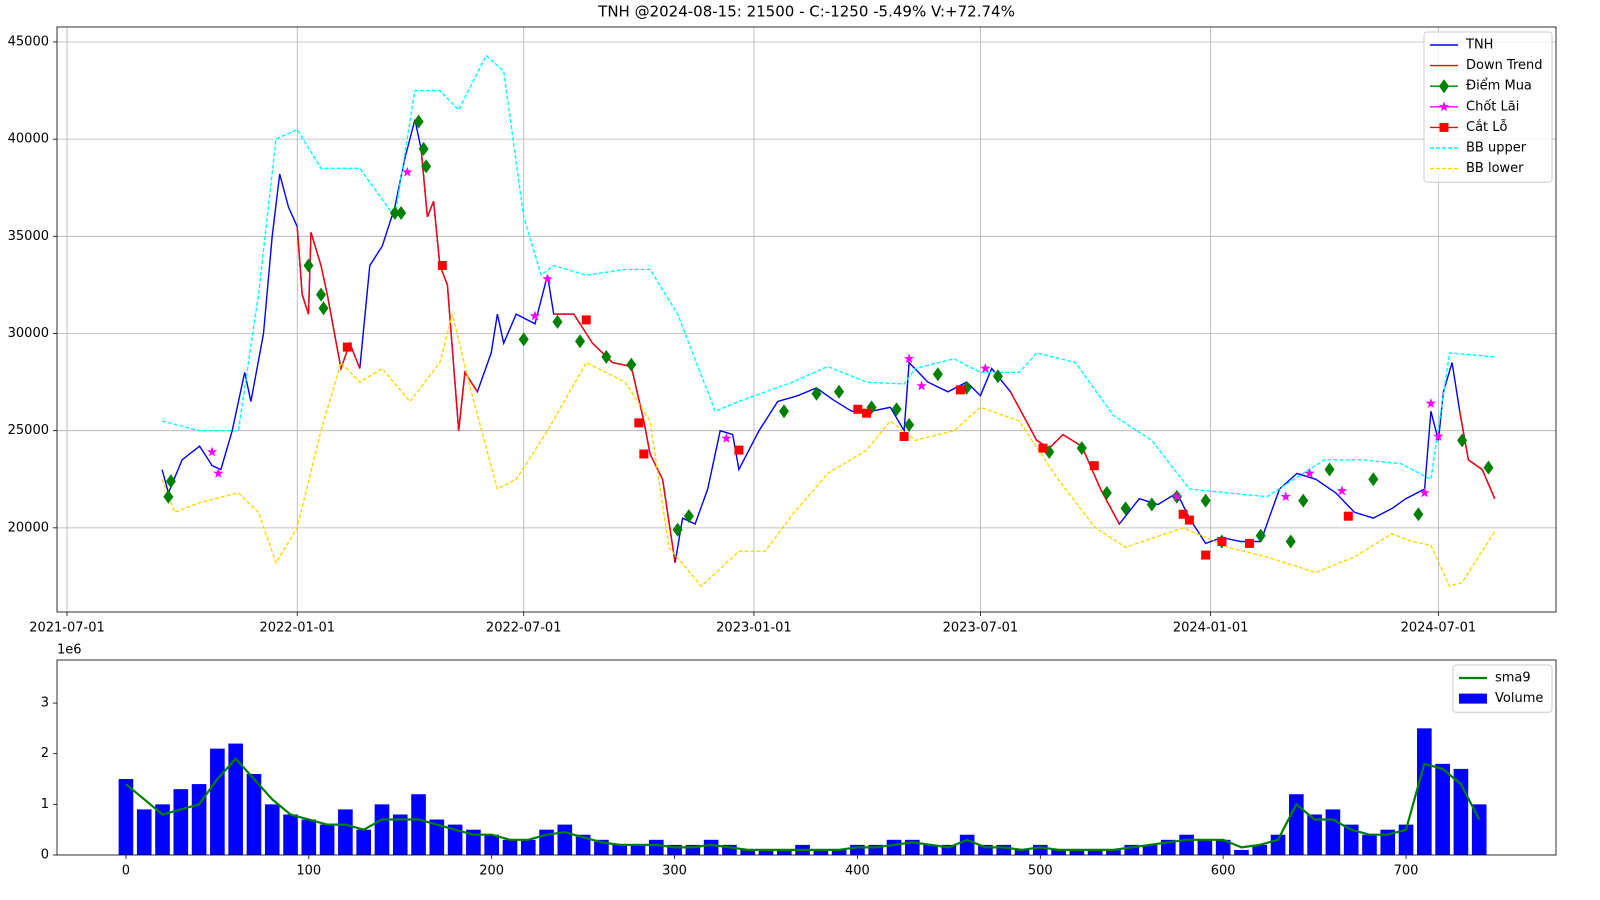 This screenshot has width=1600, height=900. Describe the element at coordinates (1479, 45) in the screenshot. I see `legend-label: TNH` at that location.